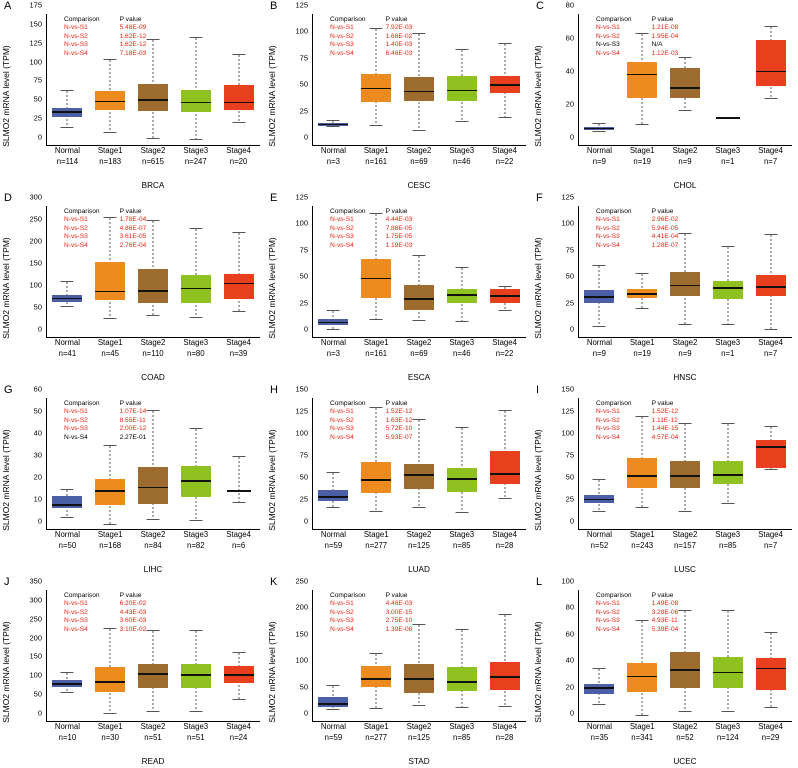 Image resolution: width=798 pixels, height=768 pixels. Describe the element at coordinates (685, 737) in the screenshot. I see `sample-count: n=52` at that location.